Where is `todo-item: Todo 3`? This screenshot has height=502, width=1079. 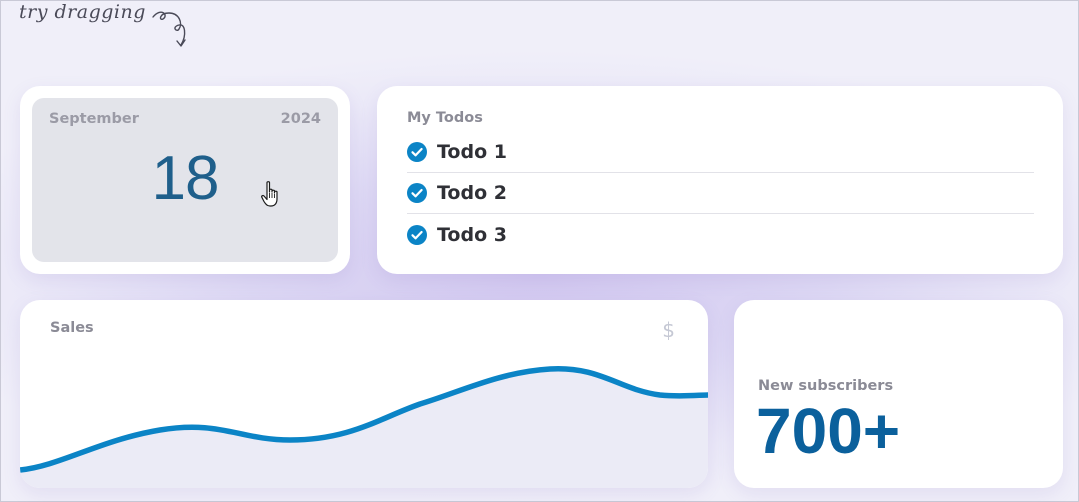 todo-item: Todo 3 is located at coordinates (720, 234).